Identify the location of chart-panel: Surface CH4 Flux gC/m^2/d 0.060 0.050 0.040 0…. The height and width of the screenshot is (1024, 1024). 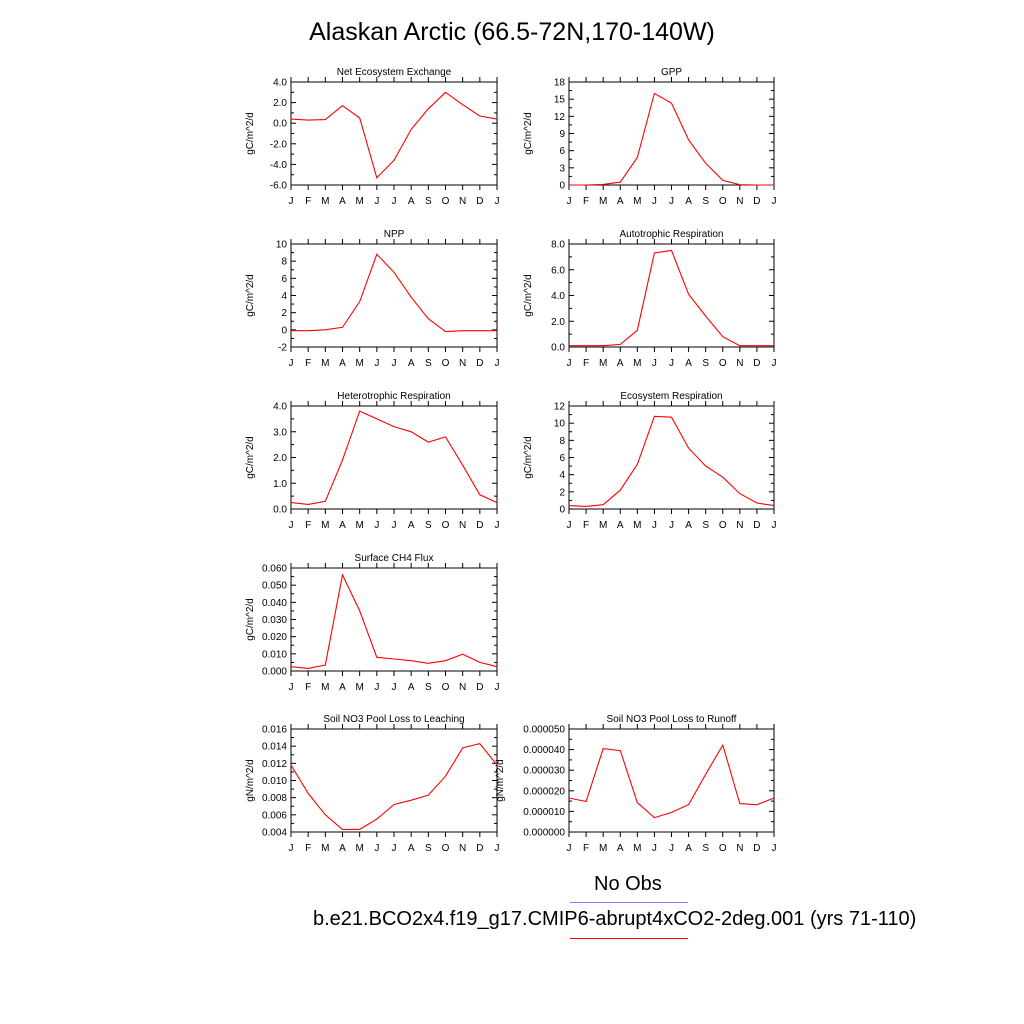
(372, 623).